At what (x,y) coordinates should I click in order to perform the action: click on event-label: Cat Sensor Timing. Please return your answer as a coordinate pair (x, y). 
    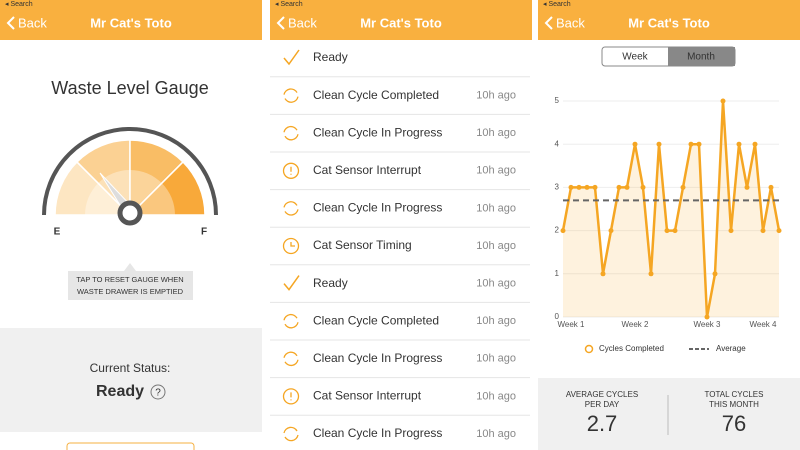
    Looking at the image, I should click on (362, 245).